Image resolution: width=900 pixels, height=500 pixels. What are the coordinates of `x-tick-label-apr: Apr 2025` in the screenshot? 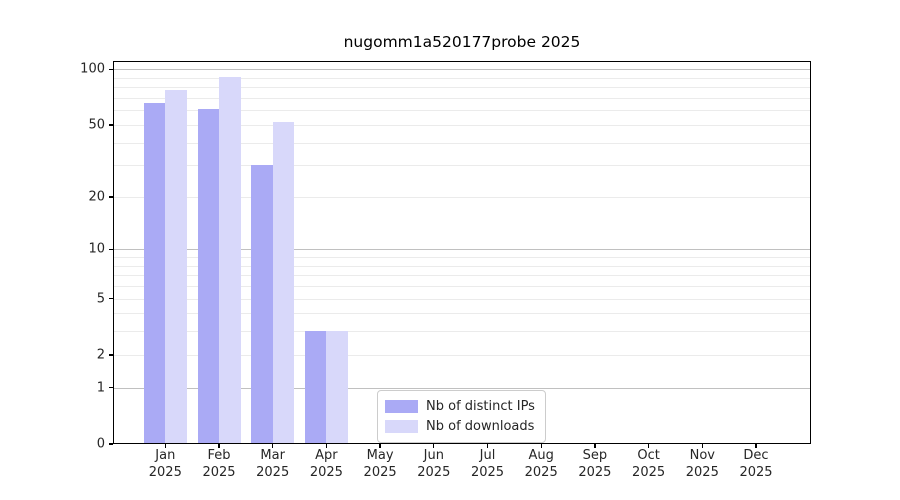 It's located at (326, 464).